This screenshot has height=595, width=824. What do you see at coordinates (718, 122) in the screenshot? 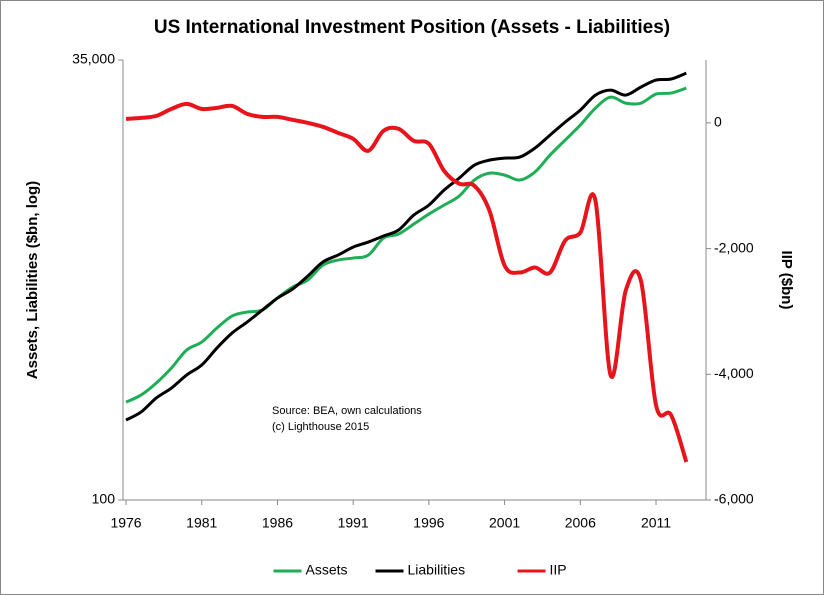
I see `y2-tick-label: 0` at bounding box center [718, 122].